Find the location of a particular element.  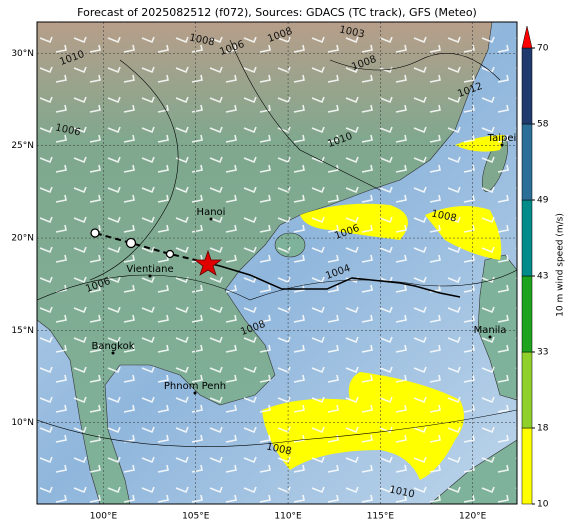

place-label: Bangkok is located at coordinates (112, 346).